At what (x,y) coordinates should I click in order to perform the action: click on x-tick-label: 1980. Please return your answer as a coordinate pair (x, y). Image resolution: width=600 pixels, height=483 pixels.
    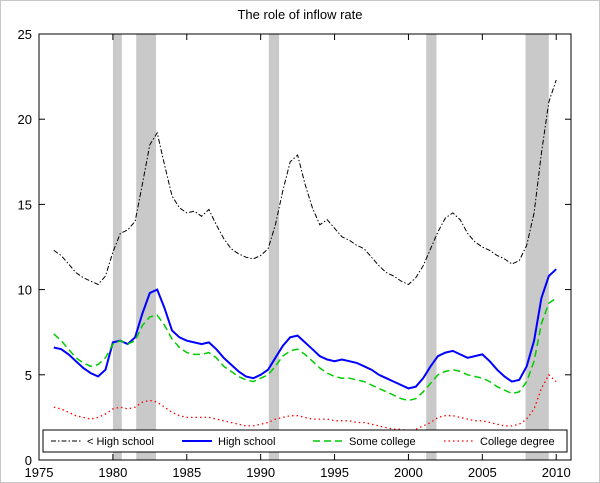
    Looking at the image, I should click on (112, 472).